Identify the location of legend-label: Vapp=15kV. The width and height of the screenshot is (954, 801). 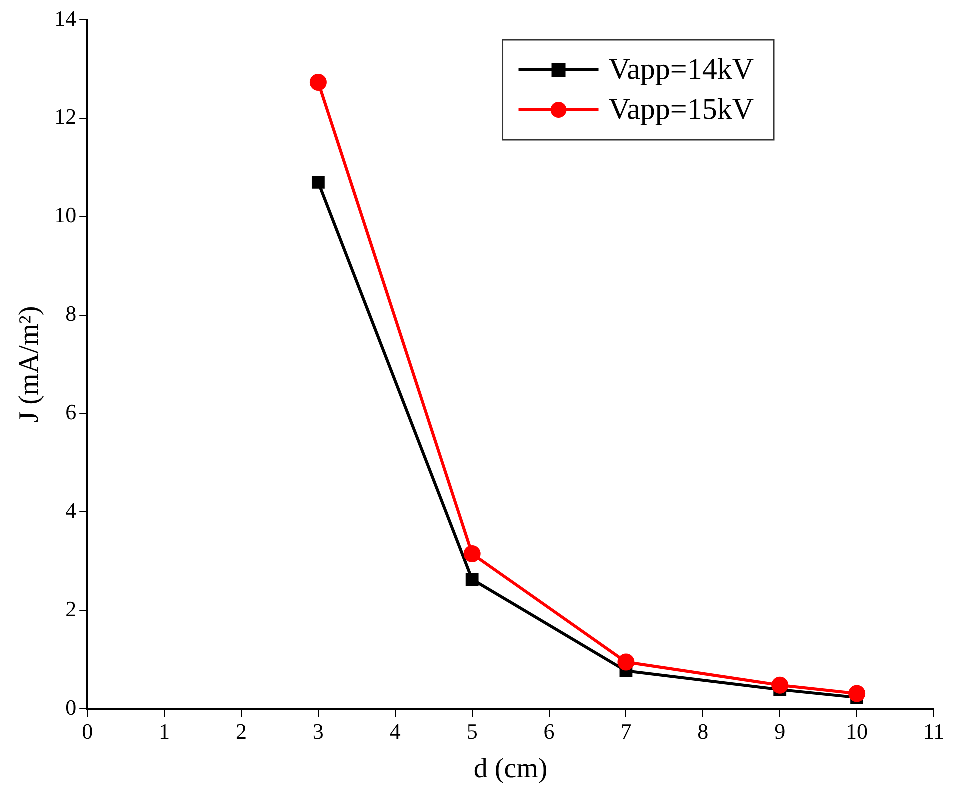
(681, 109).